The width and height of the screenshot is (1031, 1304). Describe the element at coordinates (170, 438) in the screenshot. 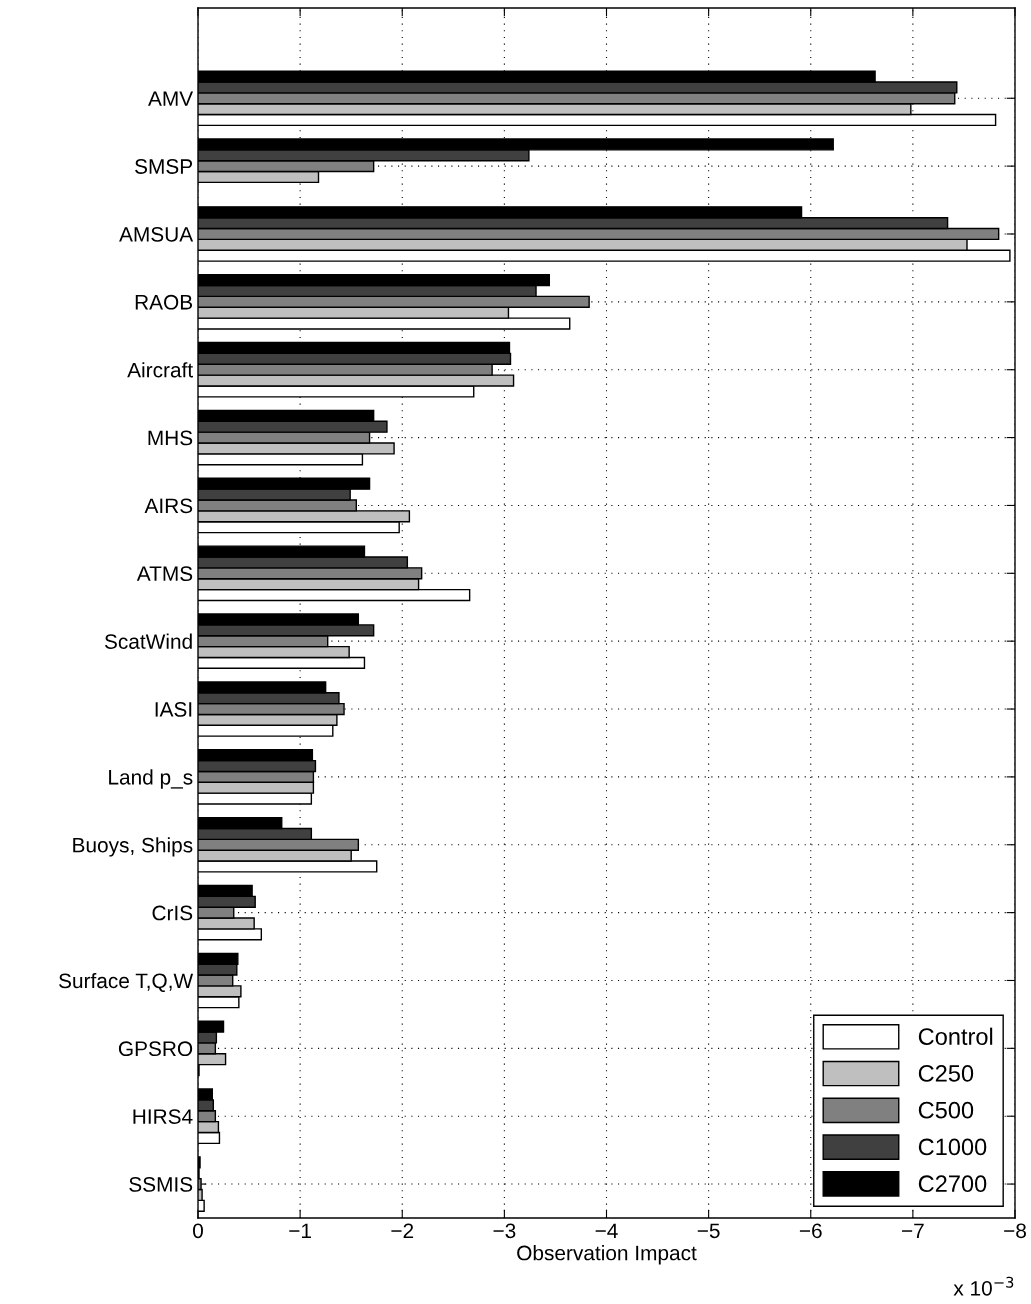

I see `y-tick-label: MHS` at that location.